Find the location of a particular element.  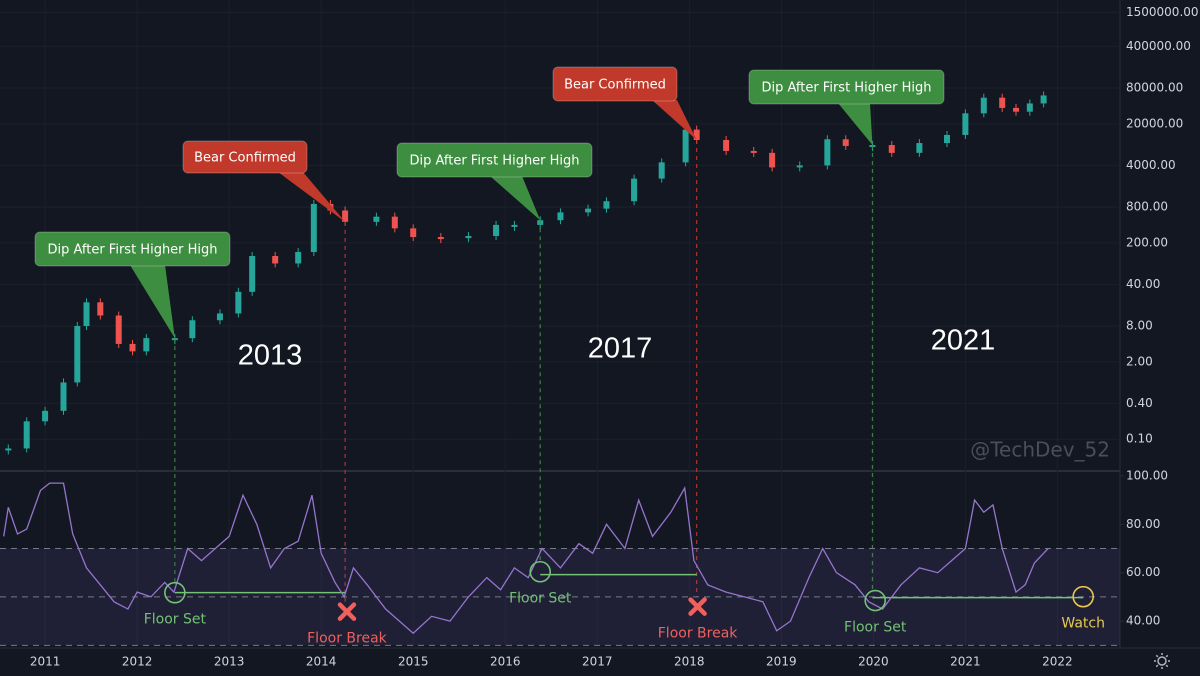

y-tick-label: 60.00 is located at coordinates (1143, 572).